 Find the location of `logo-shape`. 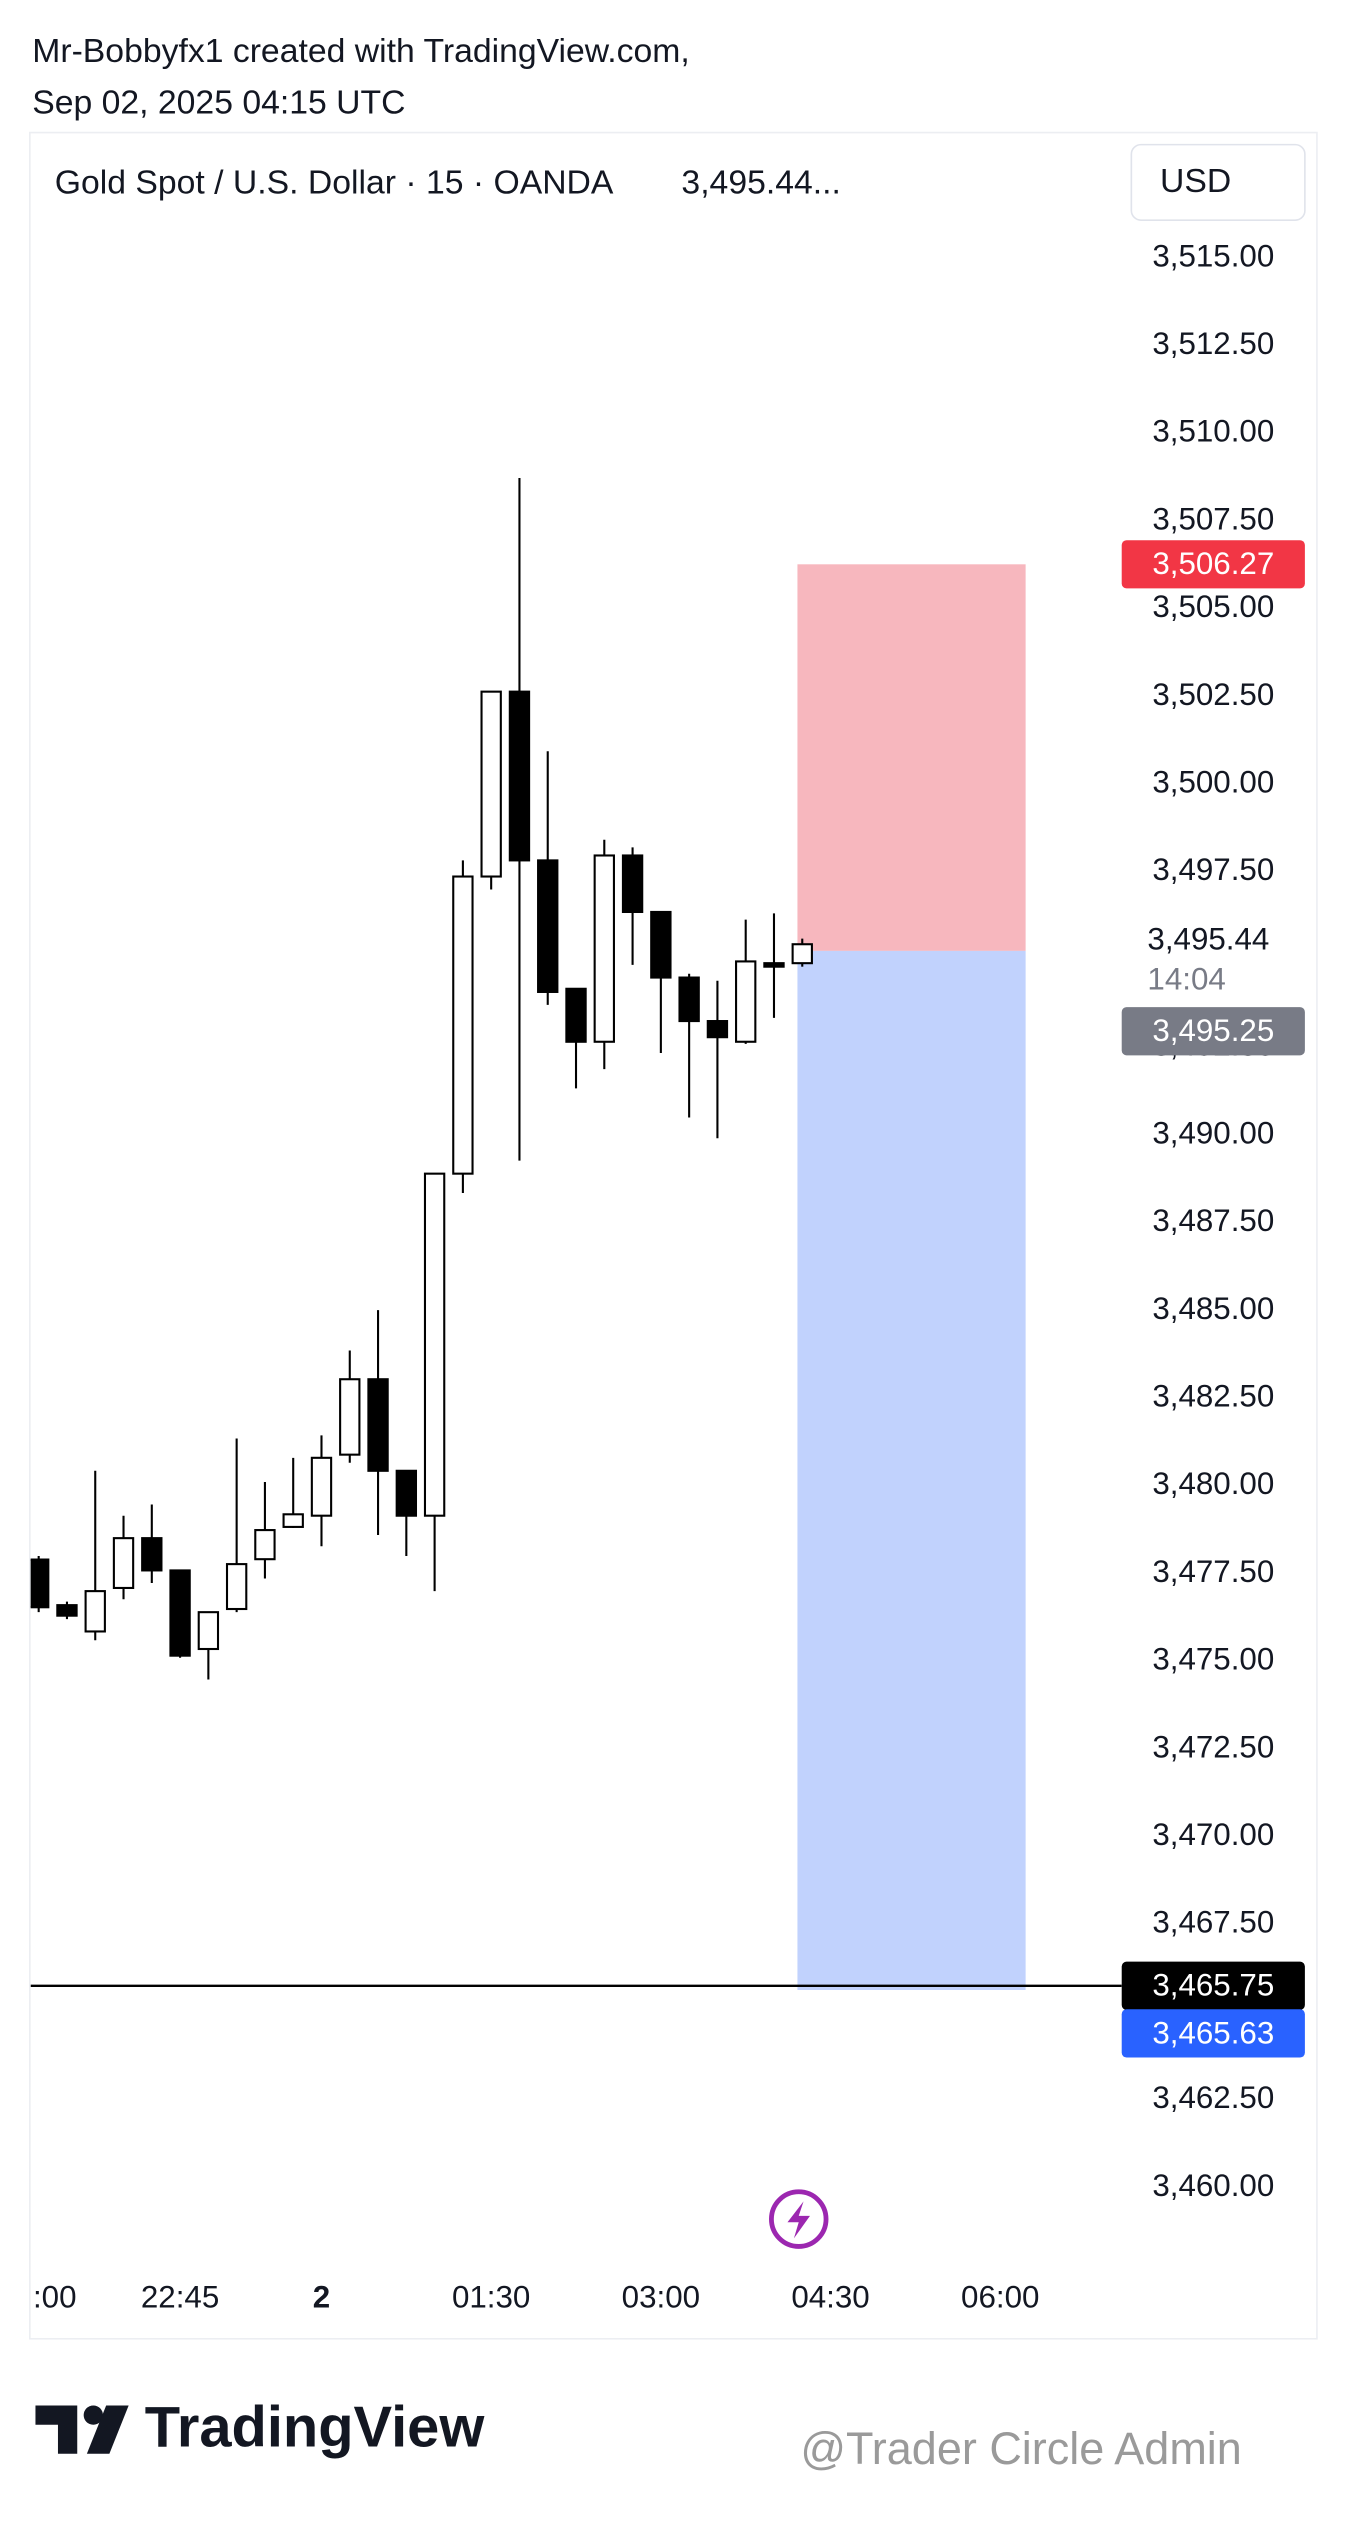

logo-shape is located at coordinates (56, 2429).